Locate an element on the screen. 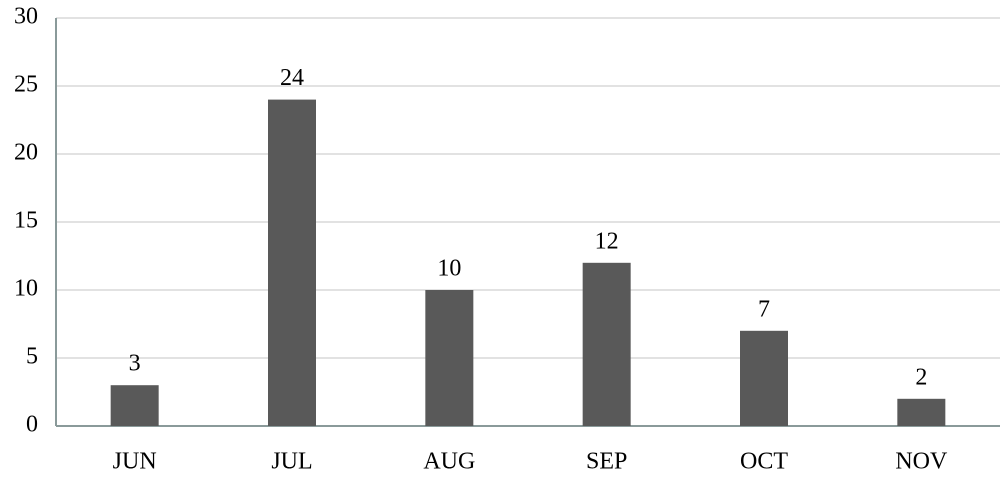  x-tick-label: SEP is located at coordinates (606, 462).